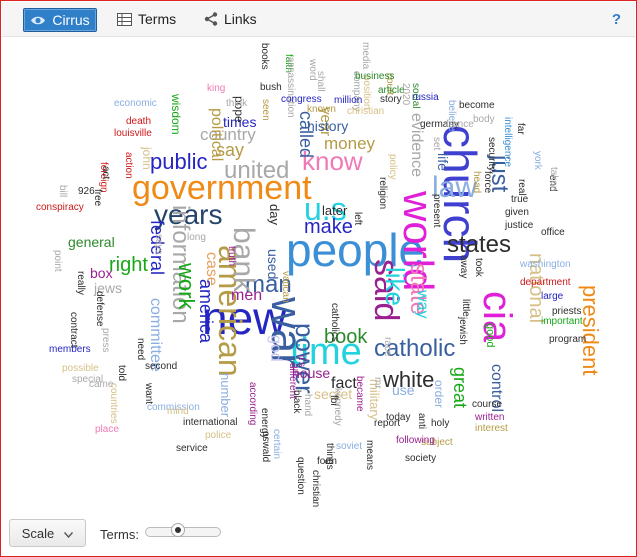  Describe the element at coordinates (350, 143) in the screenshot. I see `cloud-word: money` at that location.